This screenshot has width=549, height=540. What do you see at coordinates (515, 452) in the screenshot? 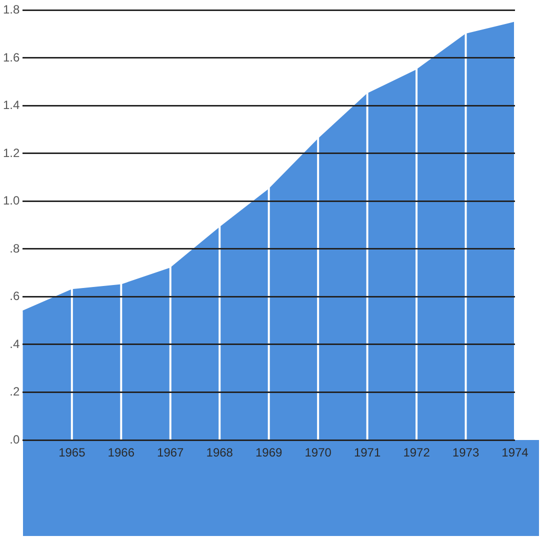
I see `x-tick-label: 1974` at bounding box center [515, 452].